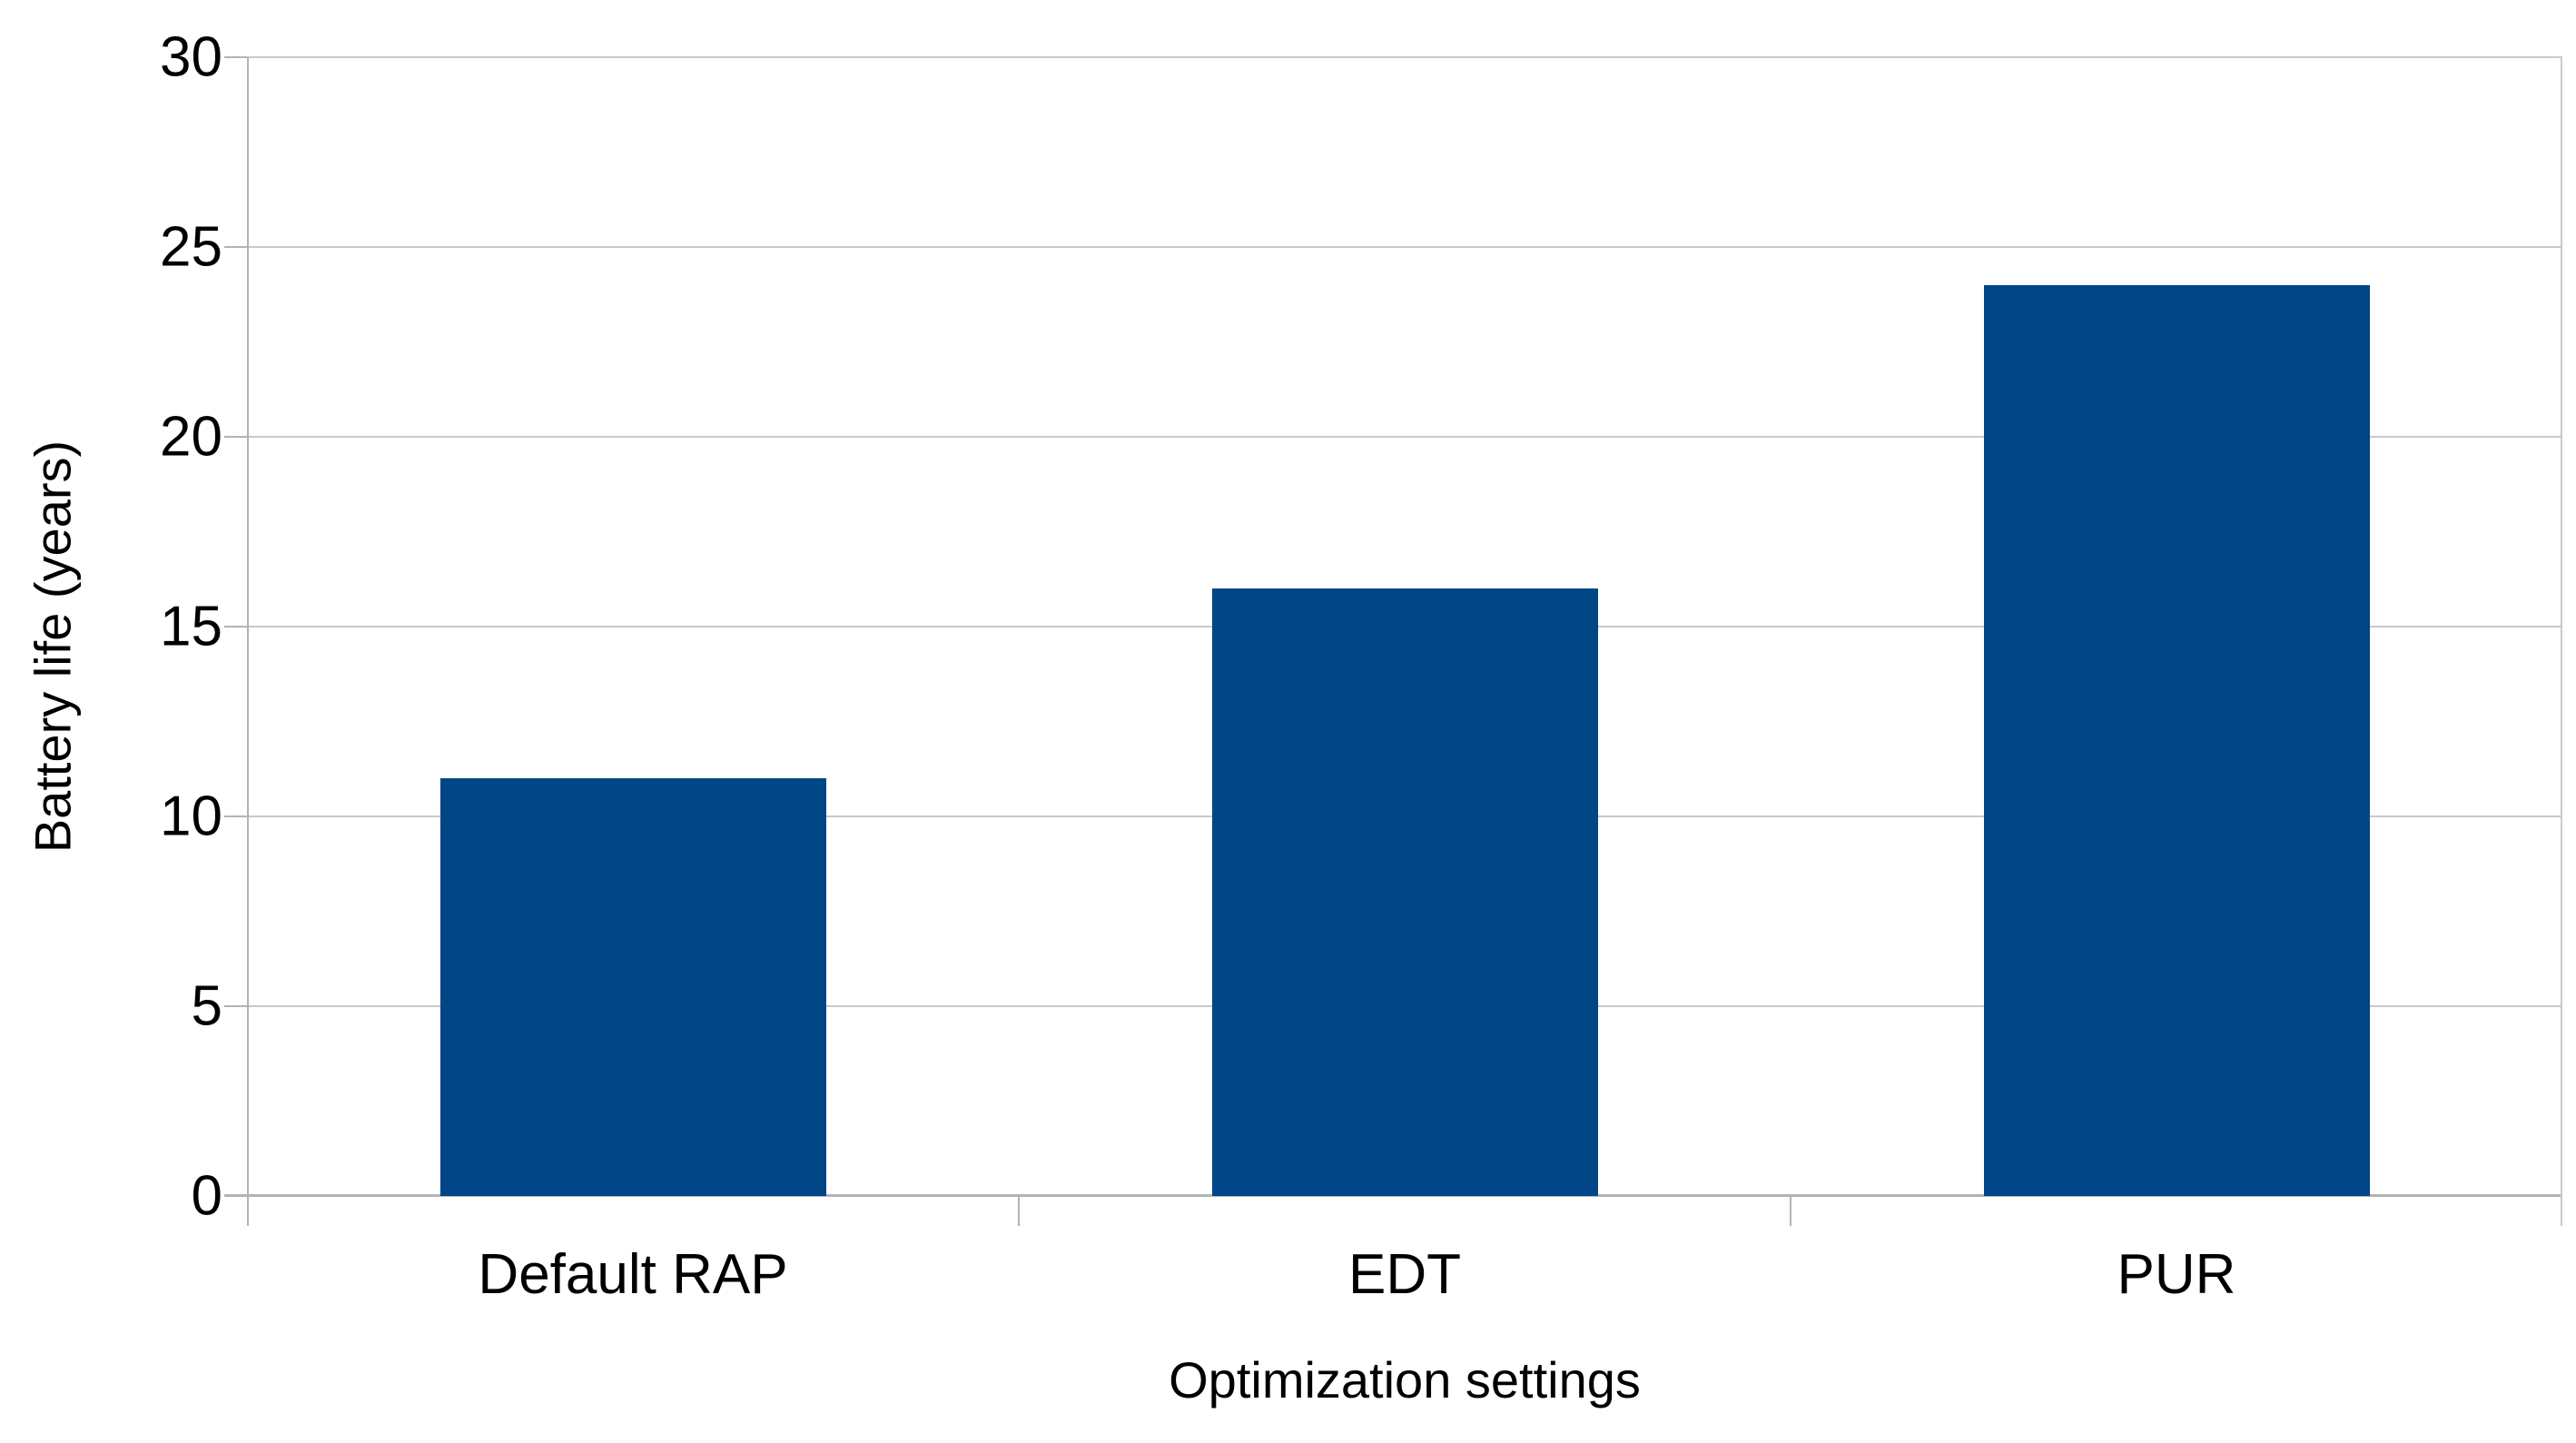 The image size is (2576, 1443). I want to click on x-category-label-default-rap: Default RAP, so click(633, 1274).